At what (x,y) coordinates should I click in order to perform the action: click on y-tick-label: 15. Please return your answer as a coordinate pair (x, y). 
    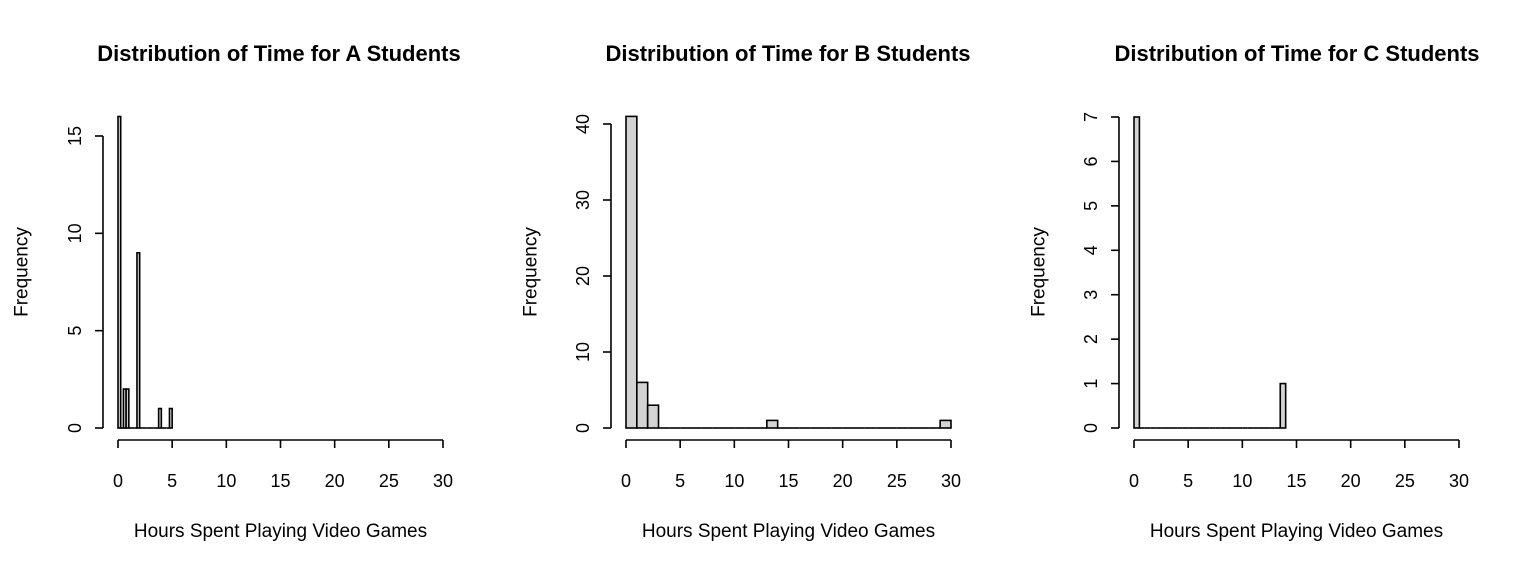
    Looking at the image, I should click on (75, 136).